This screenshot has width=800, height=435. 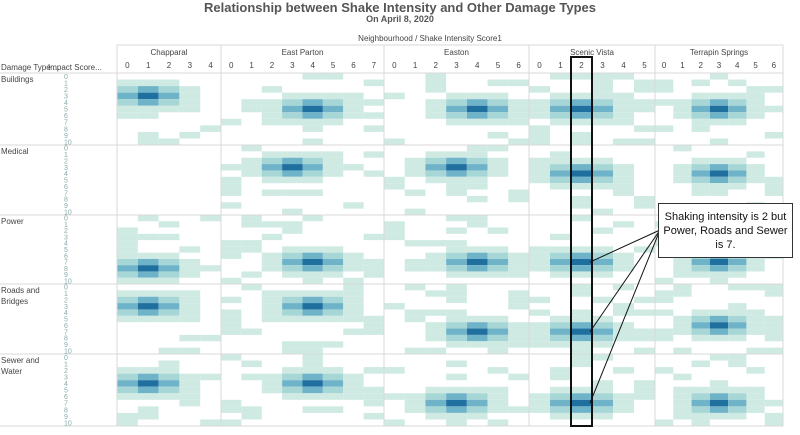 What do you see at coordinates (303, 52) in the screenshot?
I see `neighbourhood-label: East Parton` at bounding box center [303, 52].